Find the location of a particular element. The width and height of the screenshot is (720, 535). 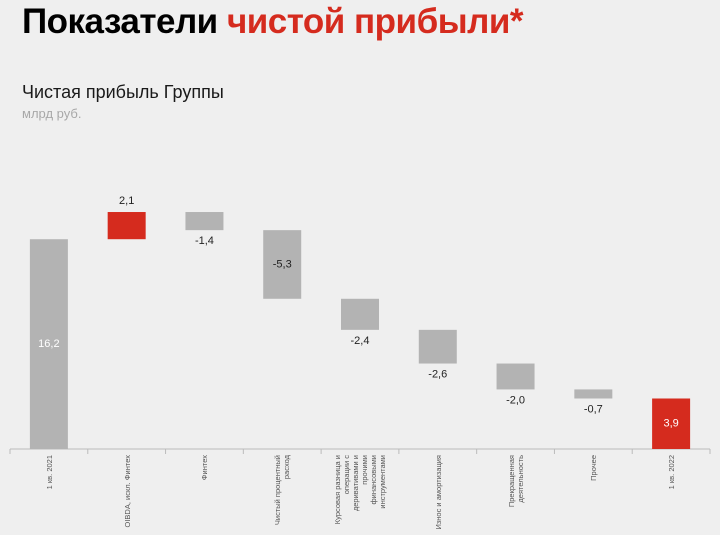

value-label: -1,4 is located at coordinates (204, 241).